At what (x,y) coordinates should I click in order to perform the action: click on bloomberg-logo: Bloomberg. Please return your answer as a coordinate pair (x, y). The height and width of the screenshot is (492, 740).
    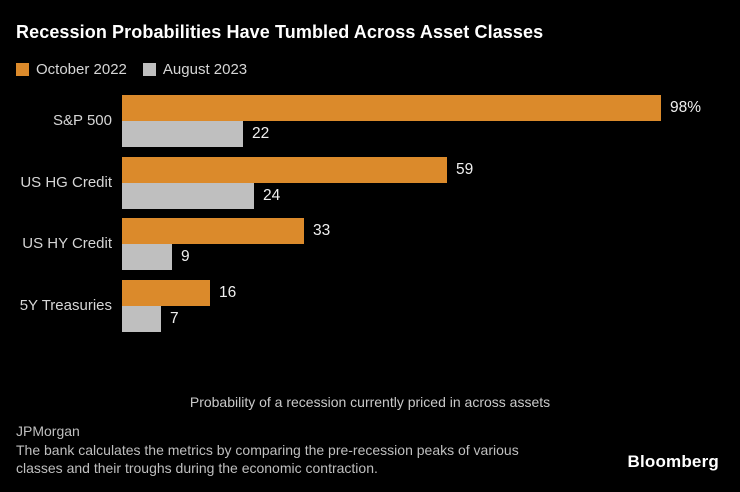
    Looking at the image, I should click on (673, 461).